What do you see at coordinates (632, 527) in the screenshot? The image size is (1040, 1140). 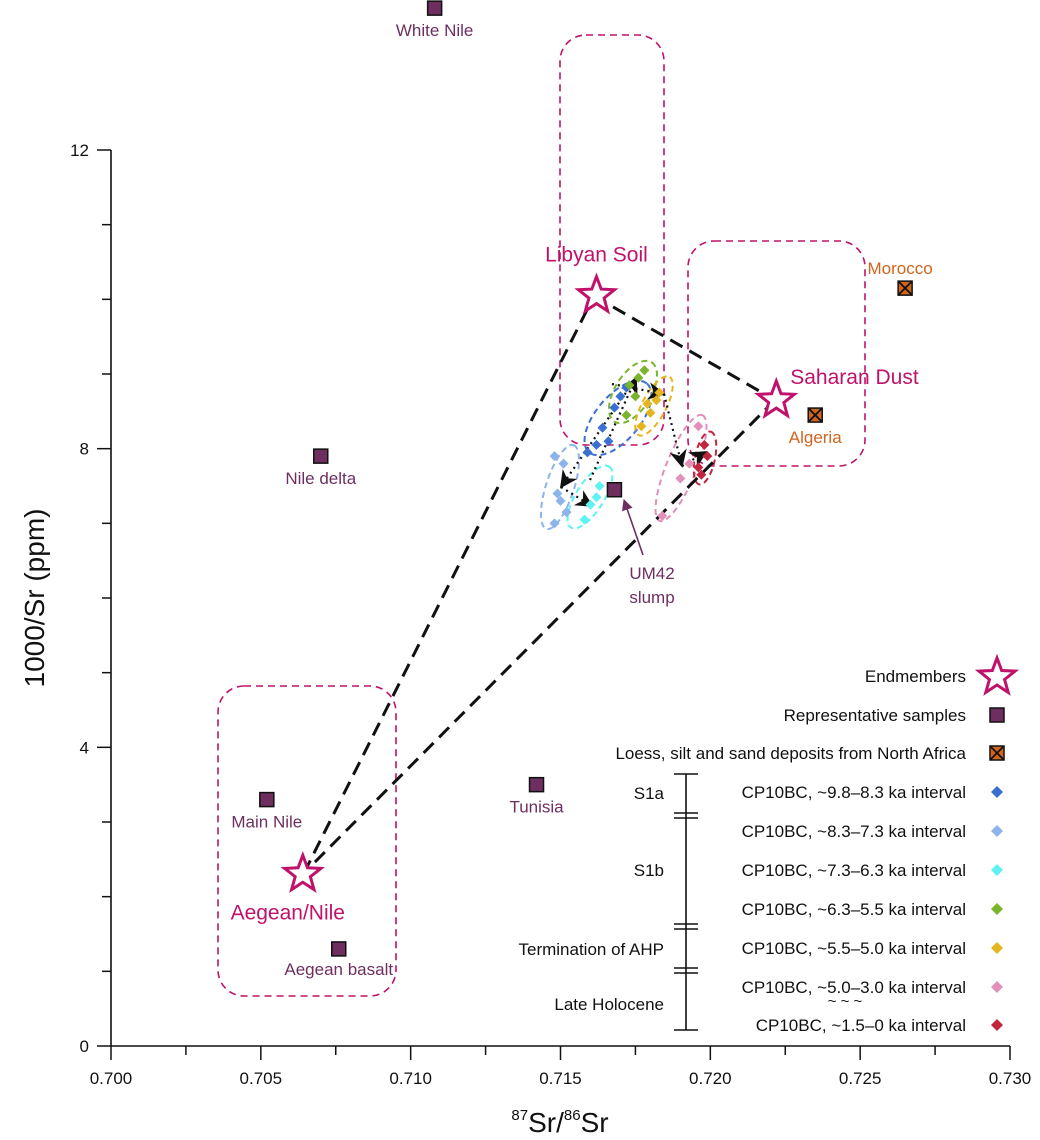 I see `um42-pointer-arrow` at bounding box center [632, 527].